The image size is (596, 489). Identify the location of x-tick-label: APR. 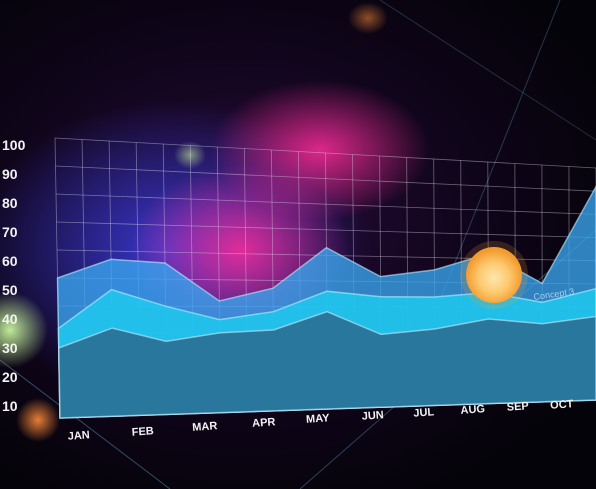
(264, 423).